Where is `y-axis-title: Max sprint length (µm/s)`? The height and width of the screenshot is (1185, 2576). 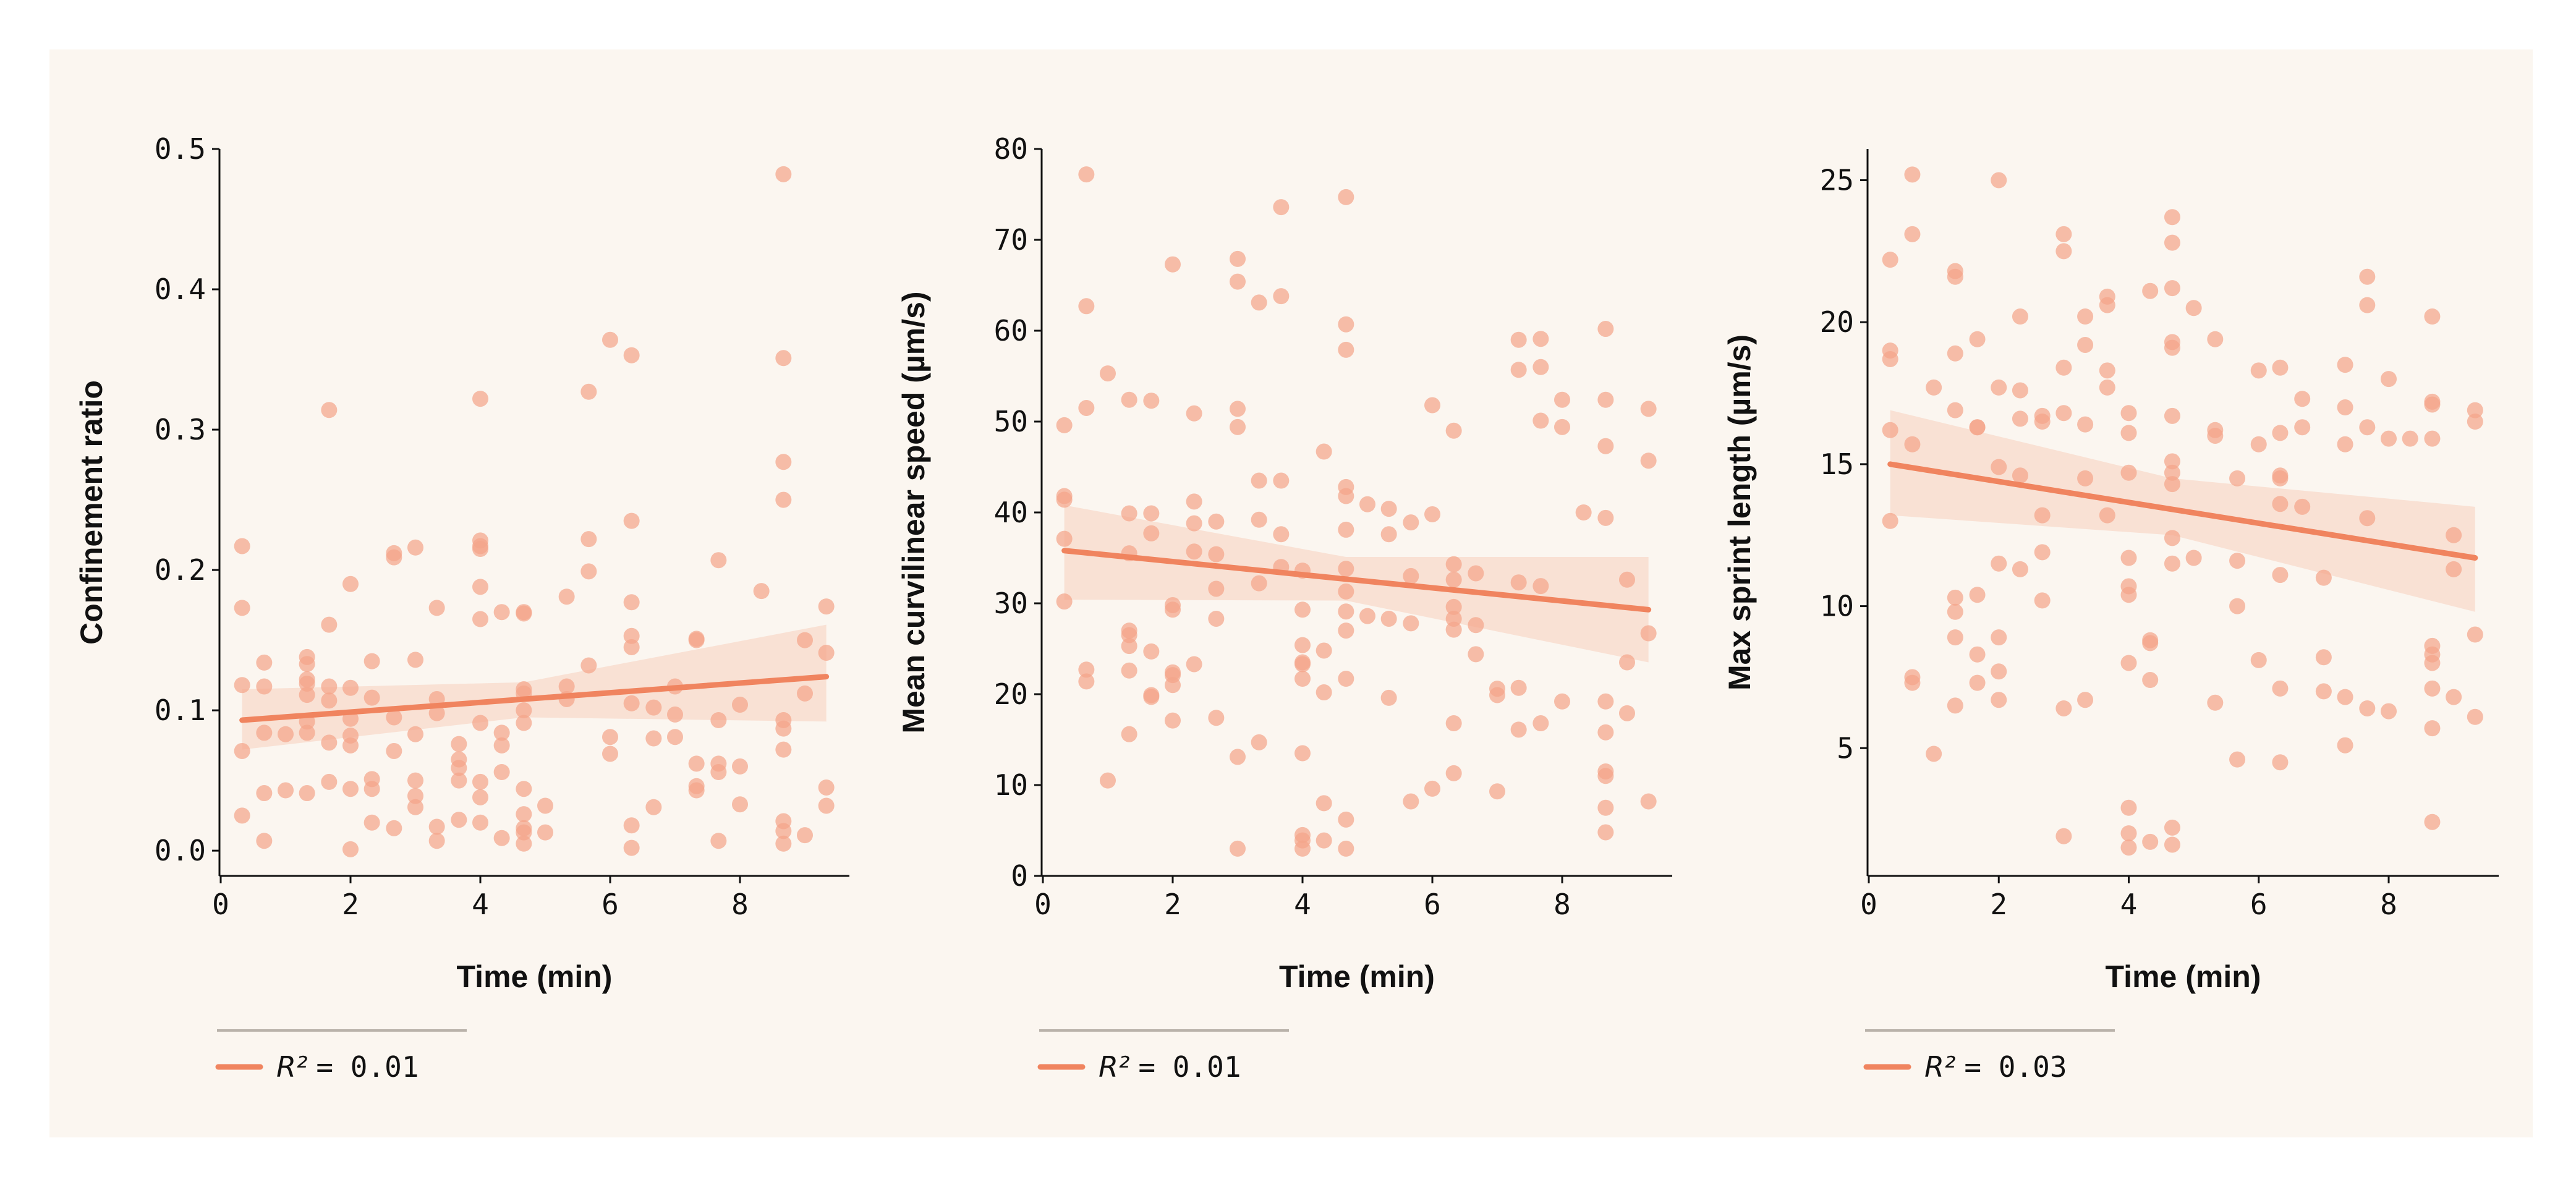
y-axis-title: Max sprint length (µm/s) is located at coordinates (1739, 512).